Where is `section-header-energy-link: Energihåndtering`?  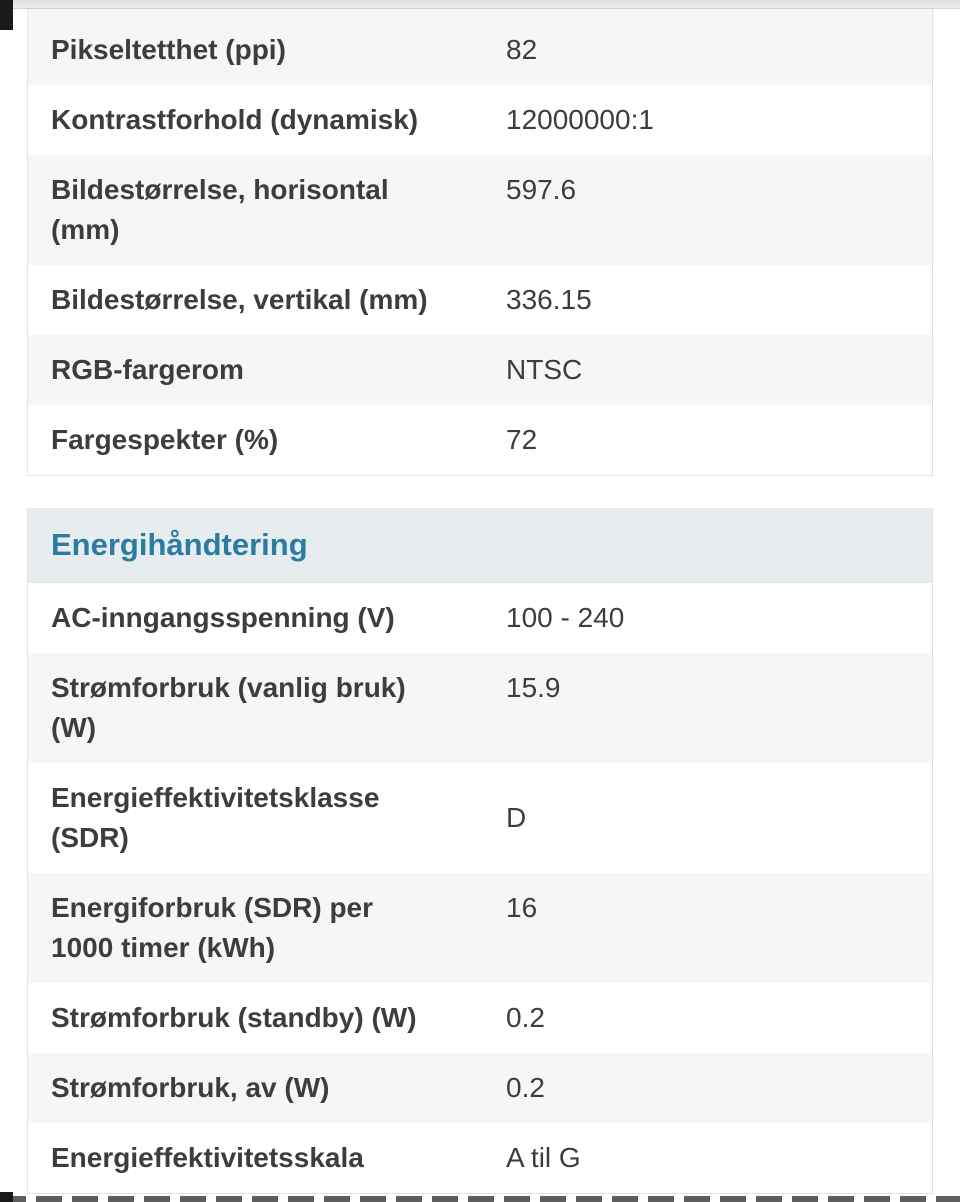
section-header-energy-link: Energihåndtering is located at coordinates (179, 544).